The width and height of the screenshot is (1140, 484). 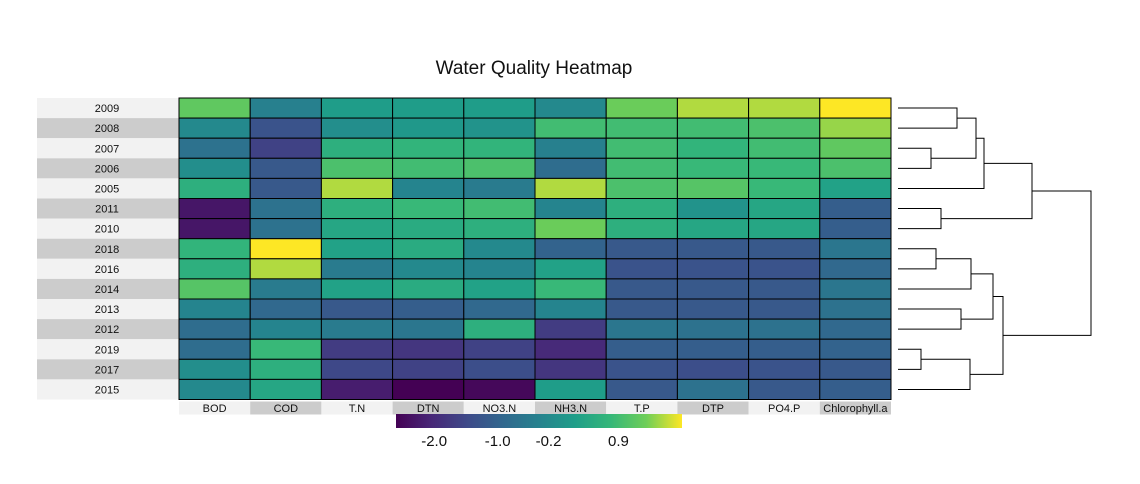 What do you see at coordinates (108, 309) in the screenshot?
I see `row-label-bg-2013` at bounding box center [108, 309].